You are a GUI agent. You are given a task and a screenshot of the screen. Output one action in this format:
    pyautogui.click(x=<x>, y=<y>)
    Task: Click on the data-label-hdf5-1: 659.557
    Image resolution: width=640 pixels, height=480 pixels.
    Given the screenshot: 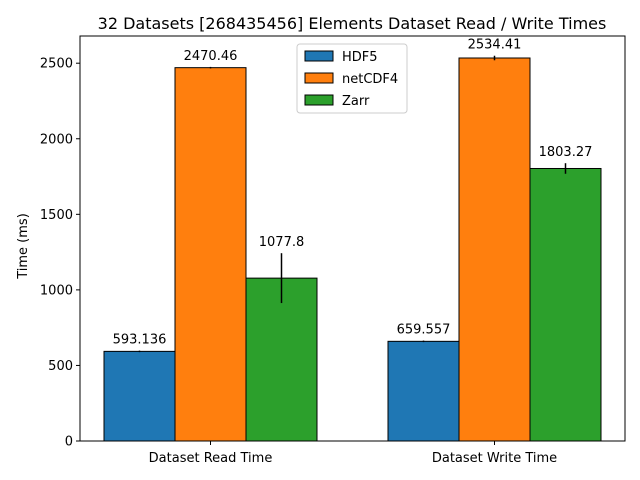 What is the action you would take?
    pyautogui.click(x=424, y=330)
    